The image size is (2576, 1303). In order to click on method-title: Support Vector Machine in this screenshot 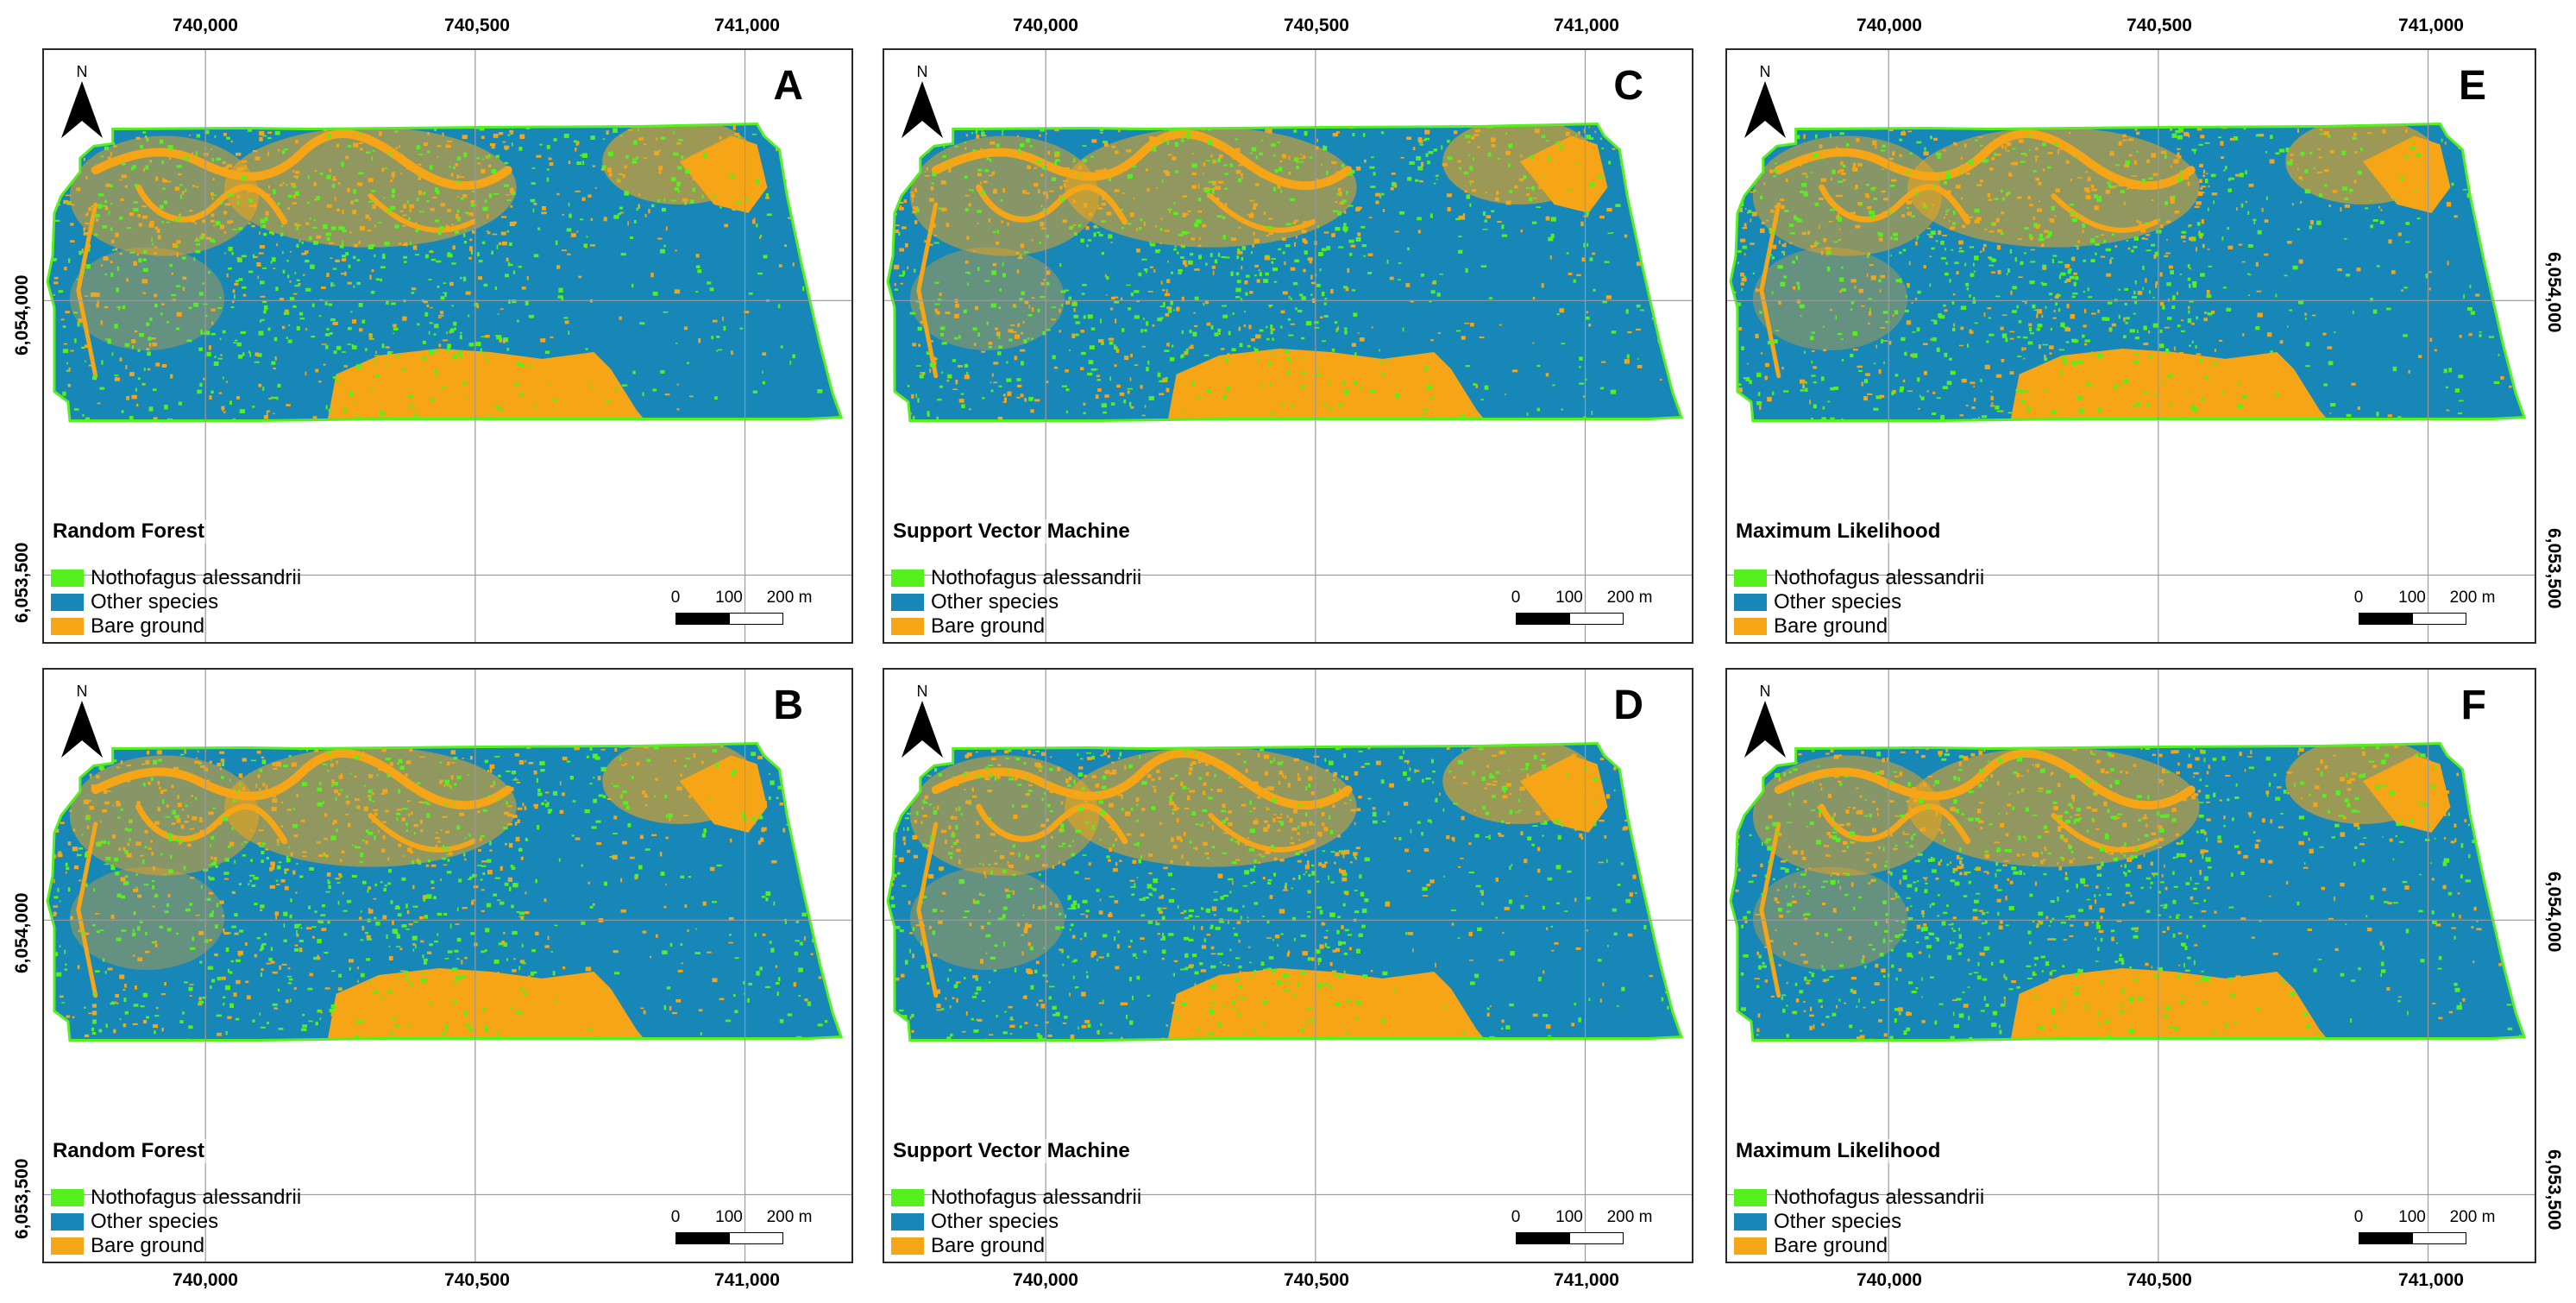, I will do `click(1011, 1151)`.